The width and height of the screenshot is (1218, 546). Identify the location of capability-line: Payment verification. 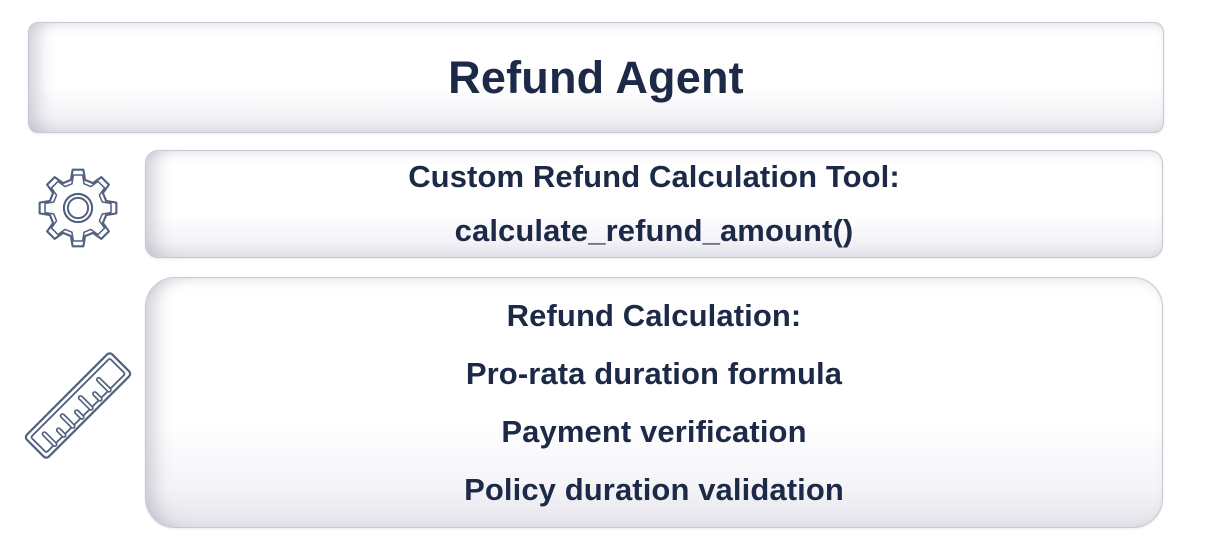
(654, 431).